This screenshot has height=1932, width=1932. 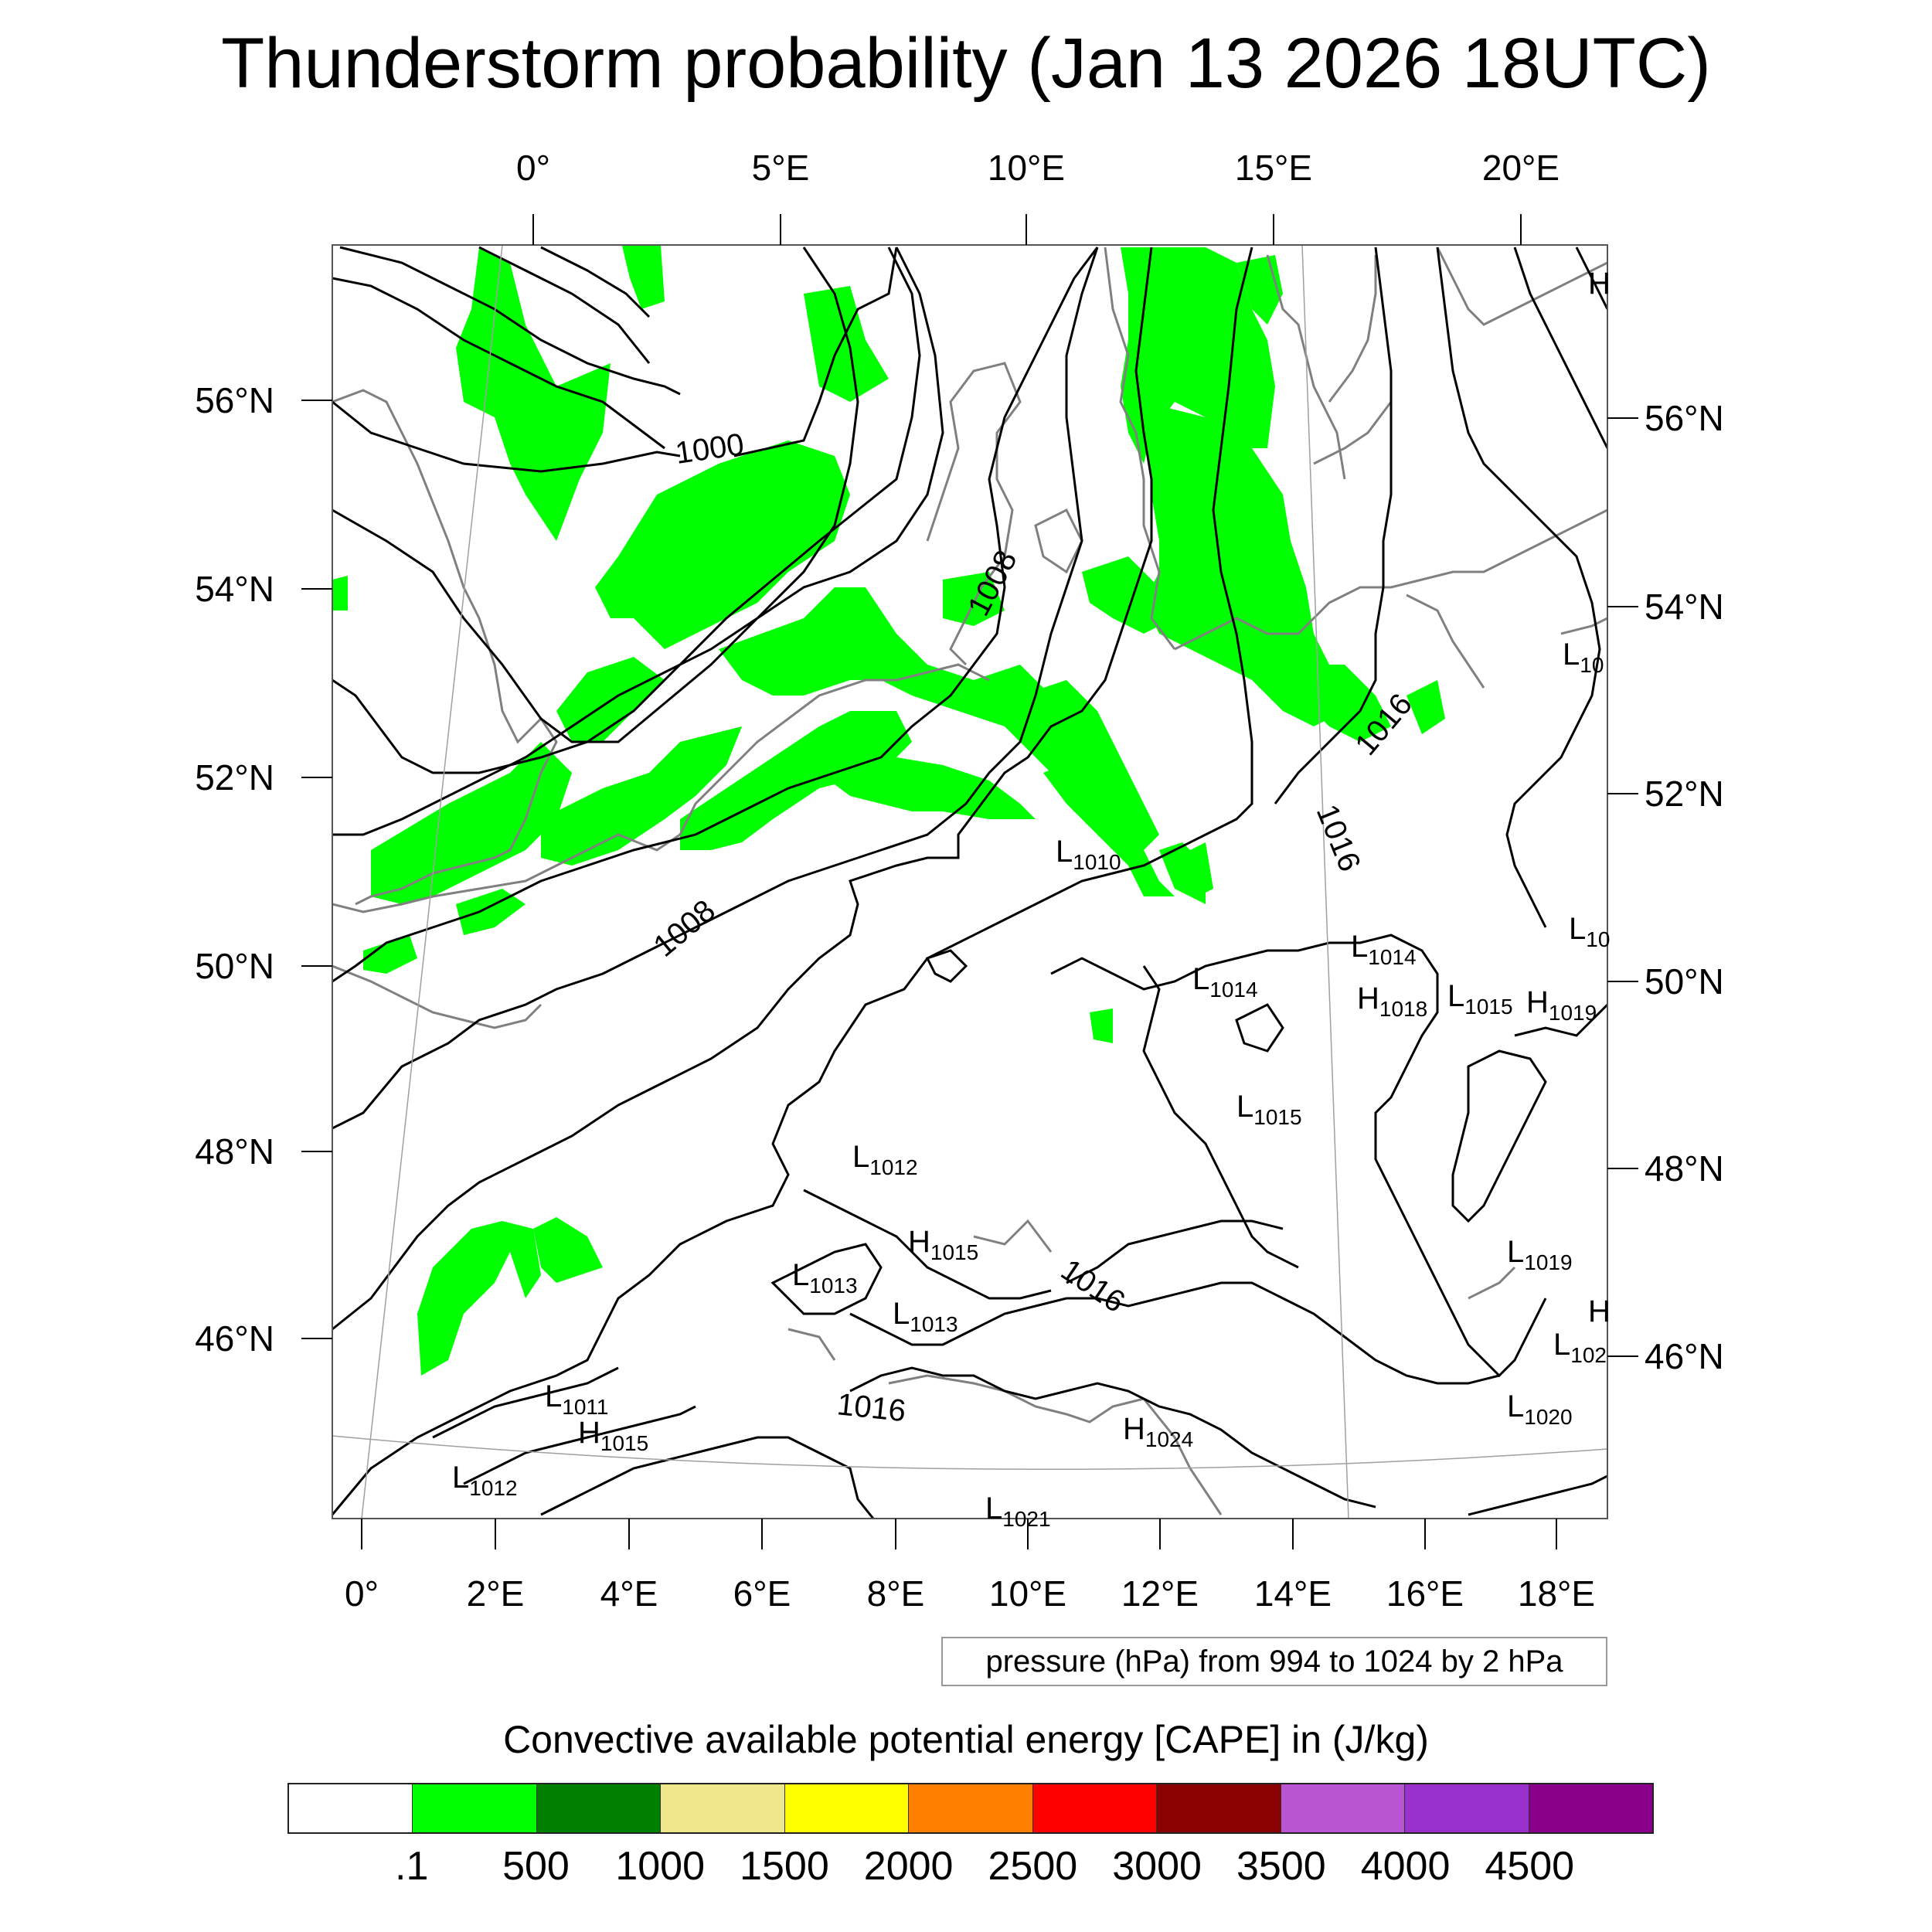 I want to click on bottom-lon-label: 2°E, so click(x=496, y=1594).